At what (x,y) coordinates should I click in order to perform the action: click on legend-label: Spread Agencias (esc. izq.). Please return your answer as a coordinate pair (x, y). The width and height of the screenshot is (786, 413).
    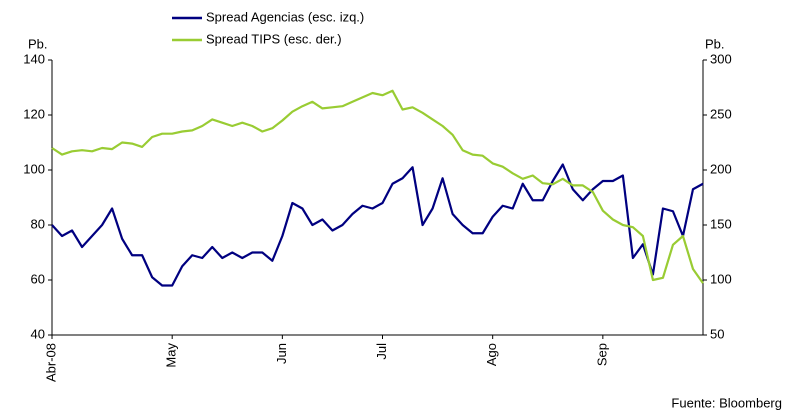
    Looking at the image, I should click on (285, 16).